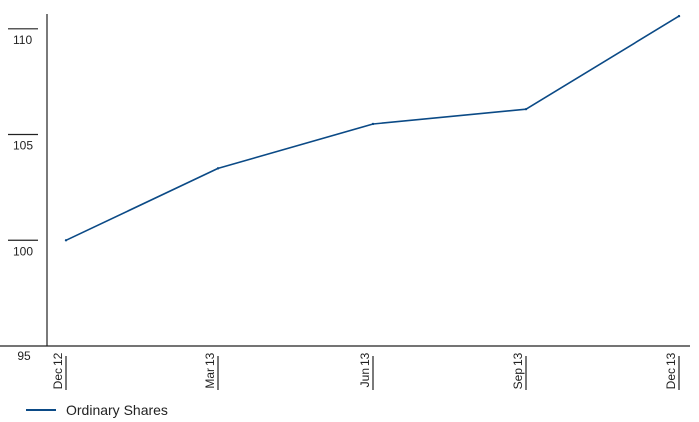  I want to click on x-axis: 12 Dec 13 Mar 13 Jun 13 Sep 13 Dec, so click(345, 367).